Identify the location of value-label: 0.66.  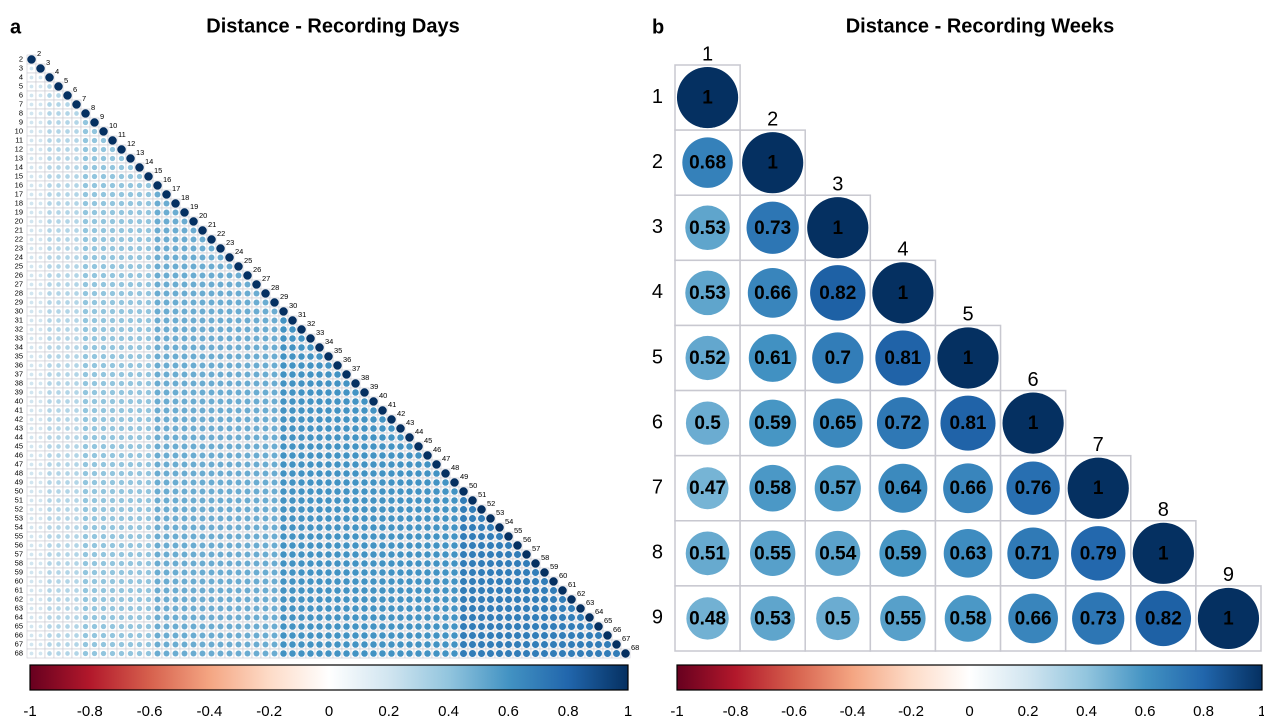
(772, 293).